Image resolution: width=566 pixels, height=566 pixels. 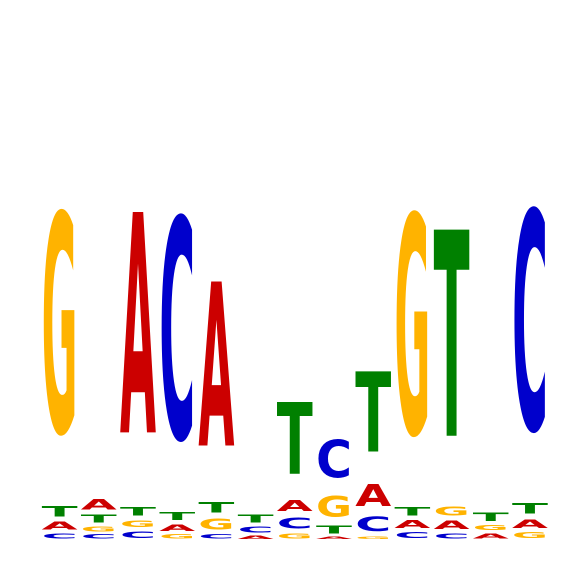 I want to click on logo-column-6: ACT, so click(x=256, y=526).